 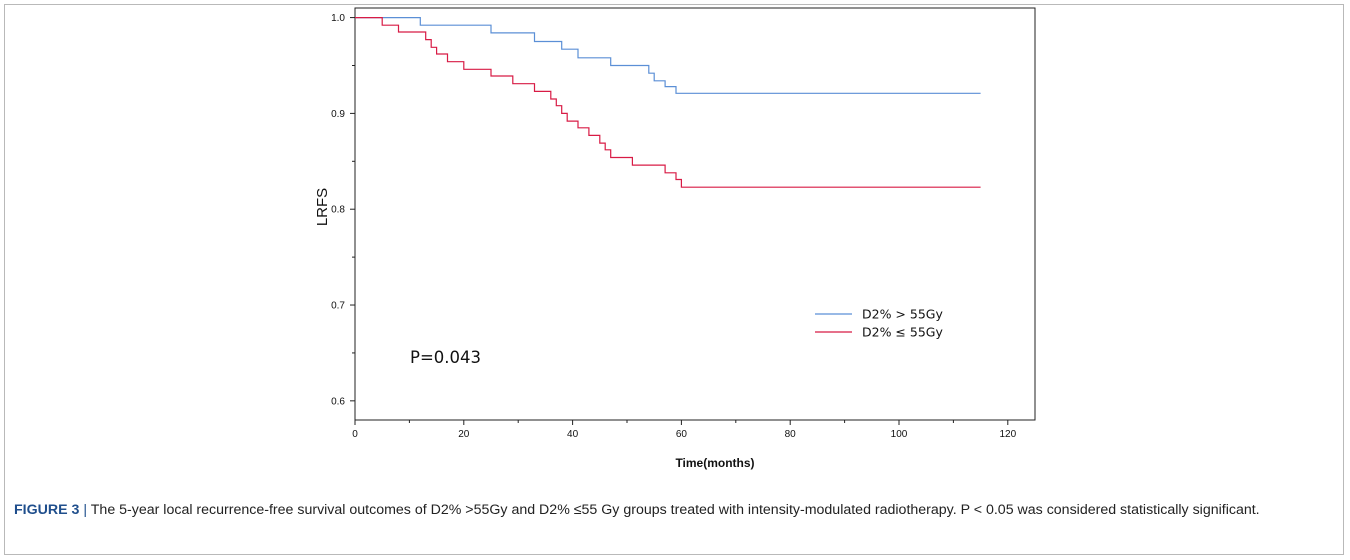 I want to click on y-axis-ticks: 0.6 0.7 0.8 0.9 1.0, so click(x=343, y=210).